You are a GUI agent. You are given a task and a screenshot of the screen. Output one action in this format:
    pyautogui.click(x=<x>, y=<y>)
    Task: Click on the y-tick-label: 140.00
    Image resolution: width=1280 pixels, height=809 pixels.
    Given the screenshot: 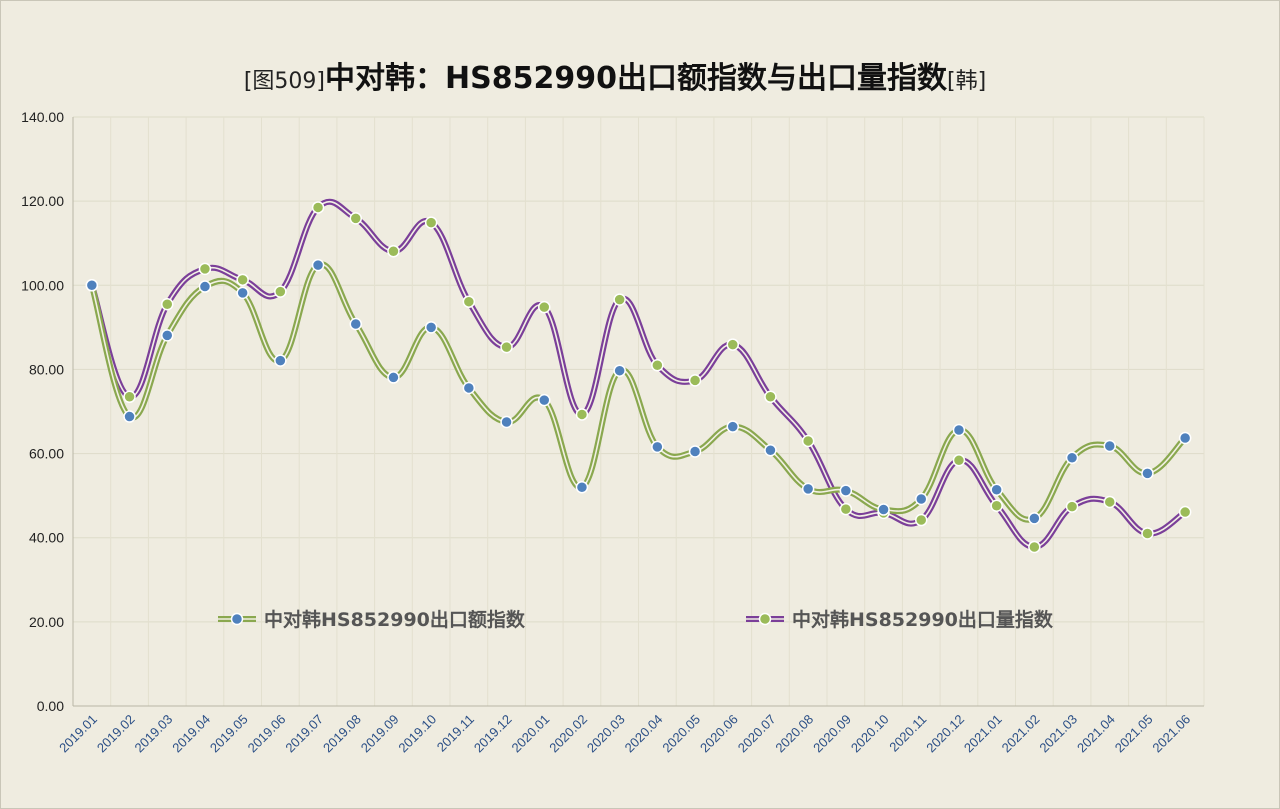 What is the action you would take?
    pyautogui.click(x=42, y=117)
    